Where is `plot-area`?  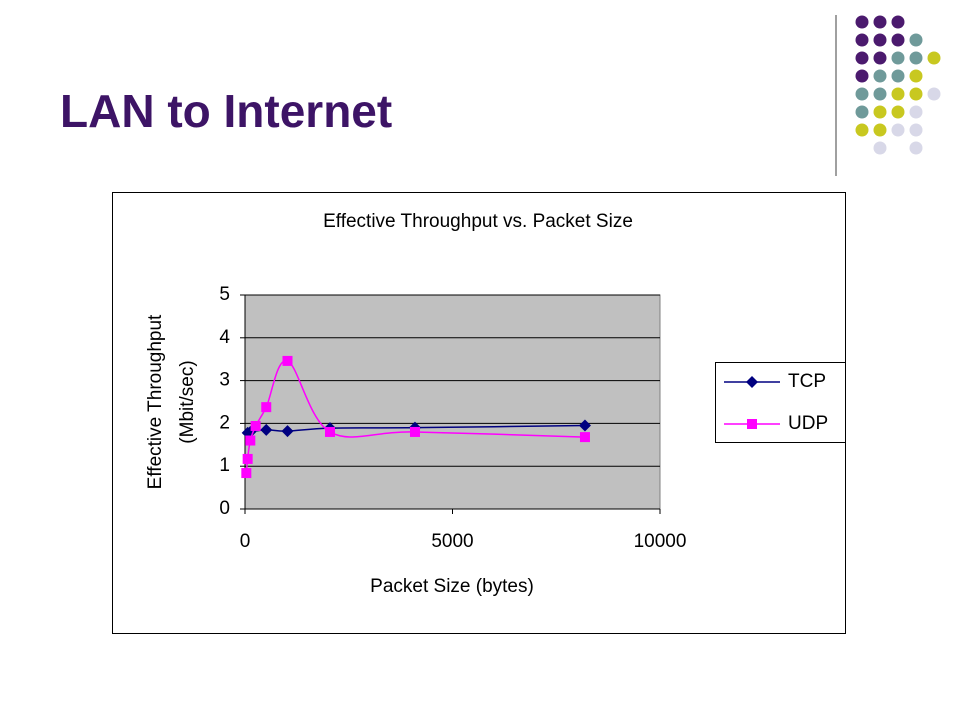 plot-area is located at coordinates (452, 402).